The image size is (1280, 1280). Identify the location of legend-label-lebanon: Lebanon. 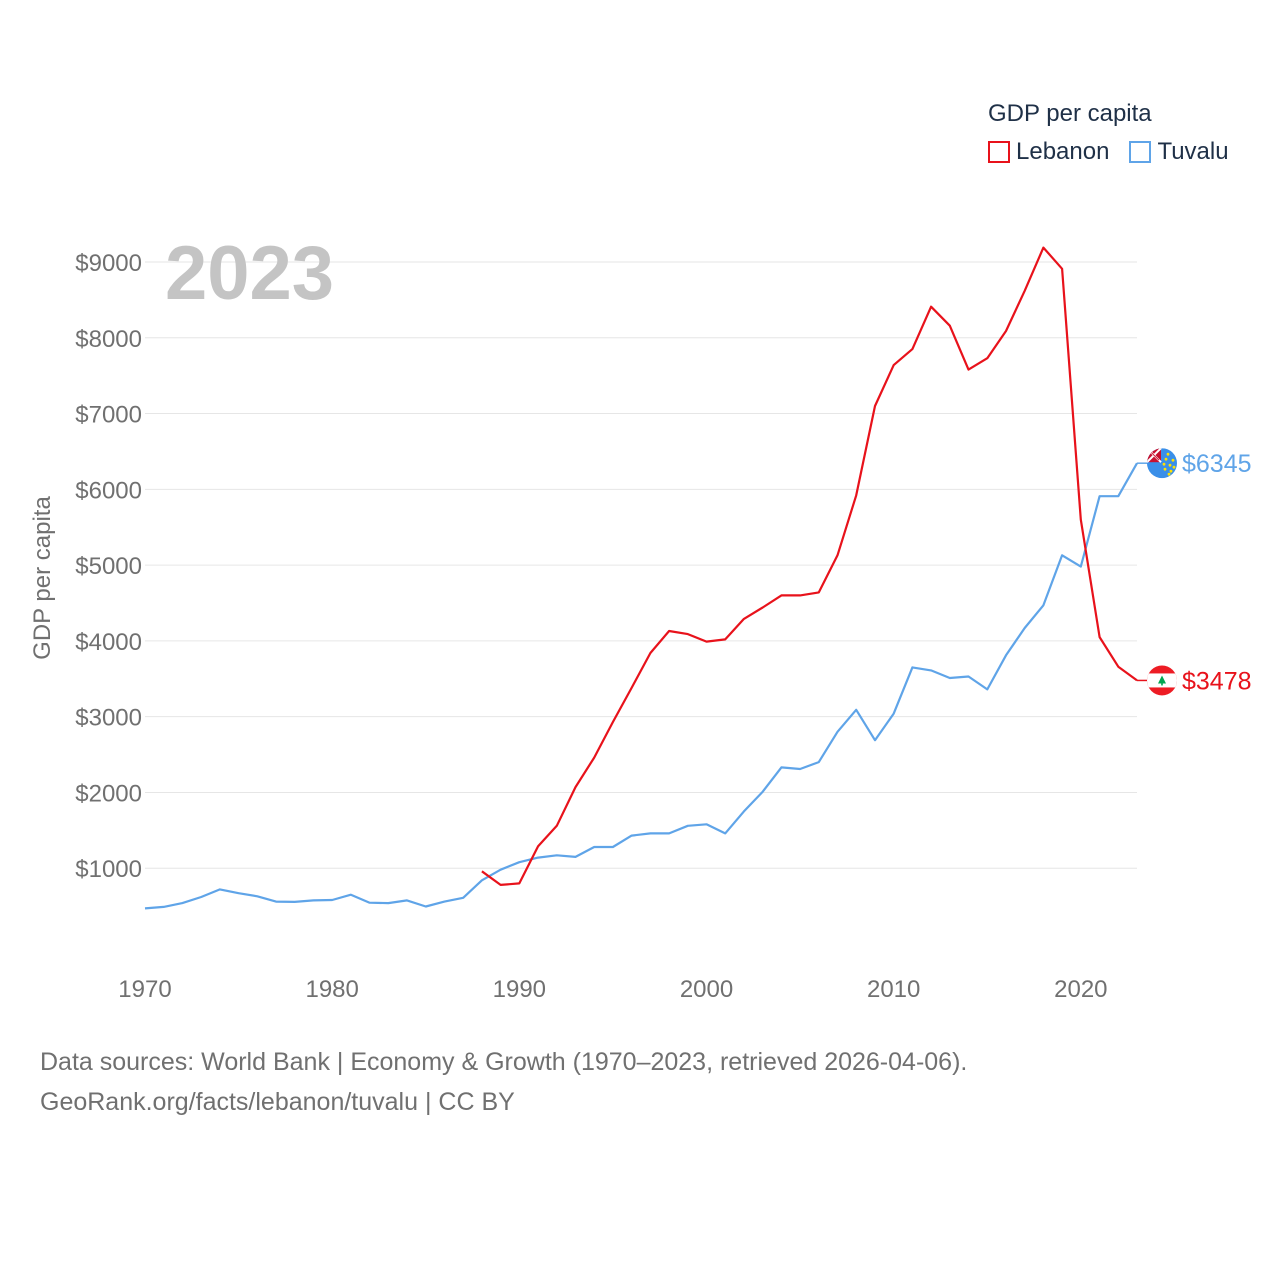
(1063, 151).